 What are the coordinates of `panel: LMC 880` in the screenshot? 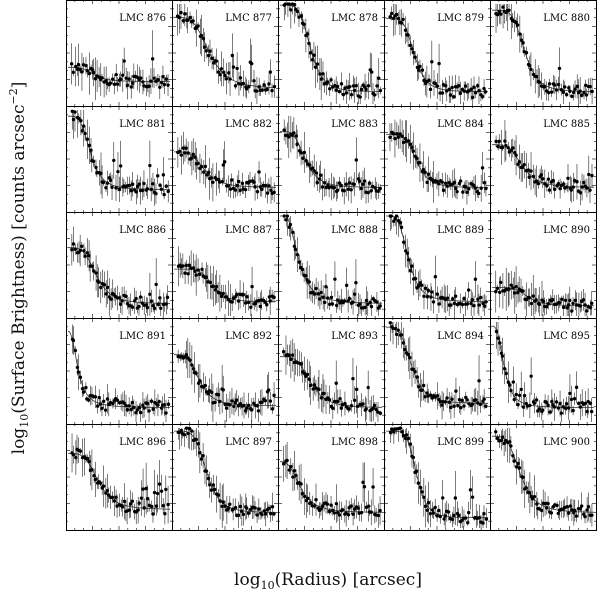 It's located at (543, 53).